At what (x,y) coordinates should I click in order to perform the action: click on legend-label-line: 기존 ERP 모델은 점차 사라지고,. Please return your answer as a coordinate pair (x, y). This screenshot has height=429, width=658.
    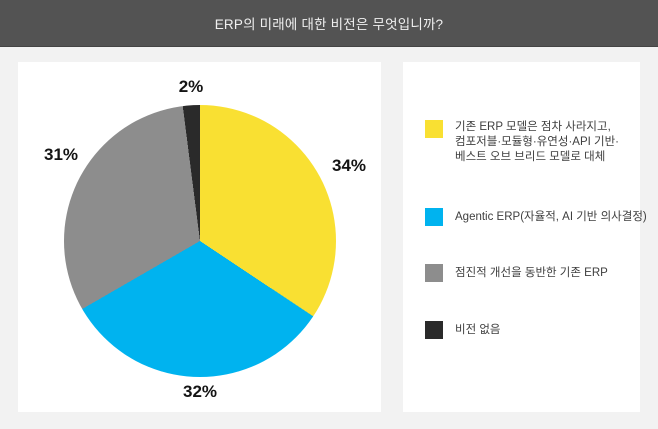
    Looking at the image, I should click on (533, 127).